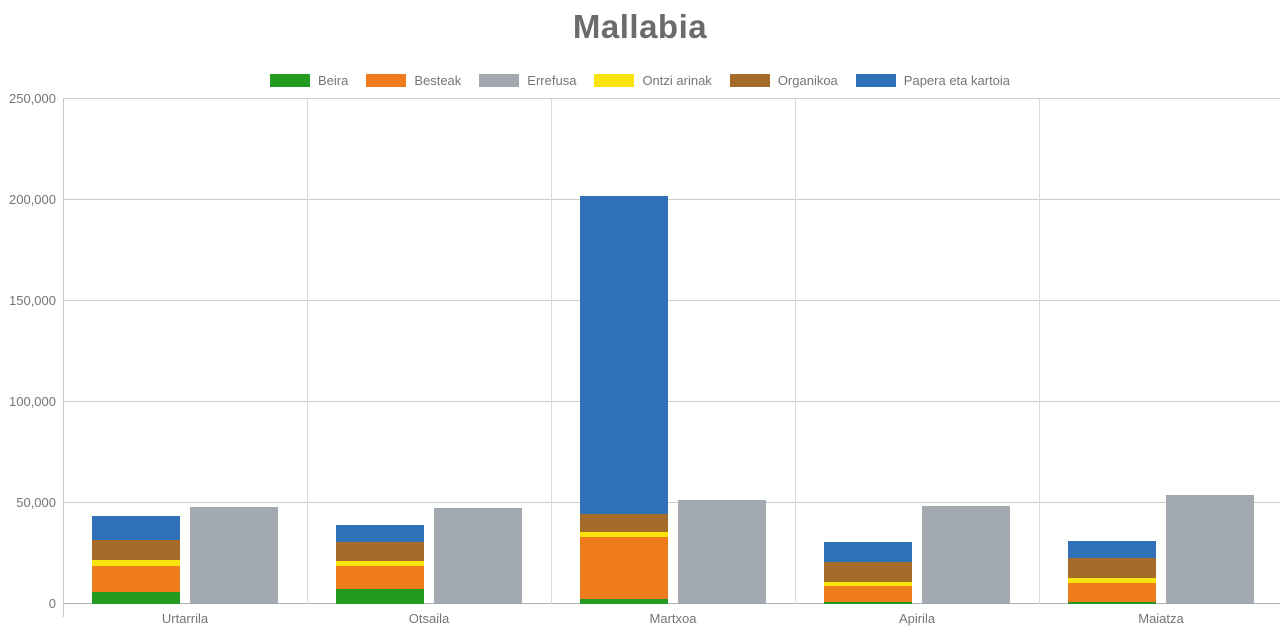  Describe the element at coordinates (671, 603) in the screenshot. I see `x-axis-baseline` at that location.